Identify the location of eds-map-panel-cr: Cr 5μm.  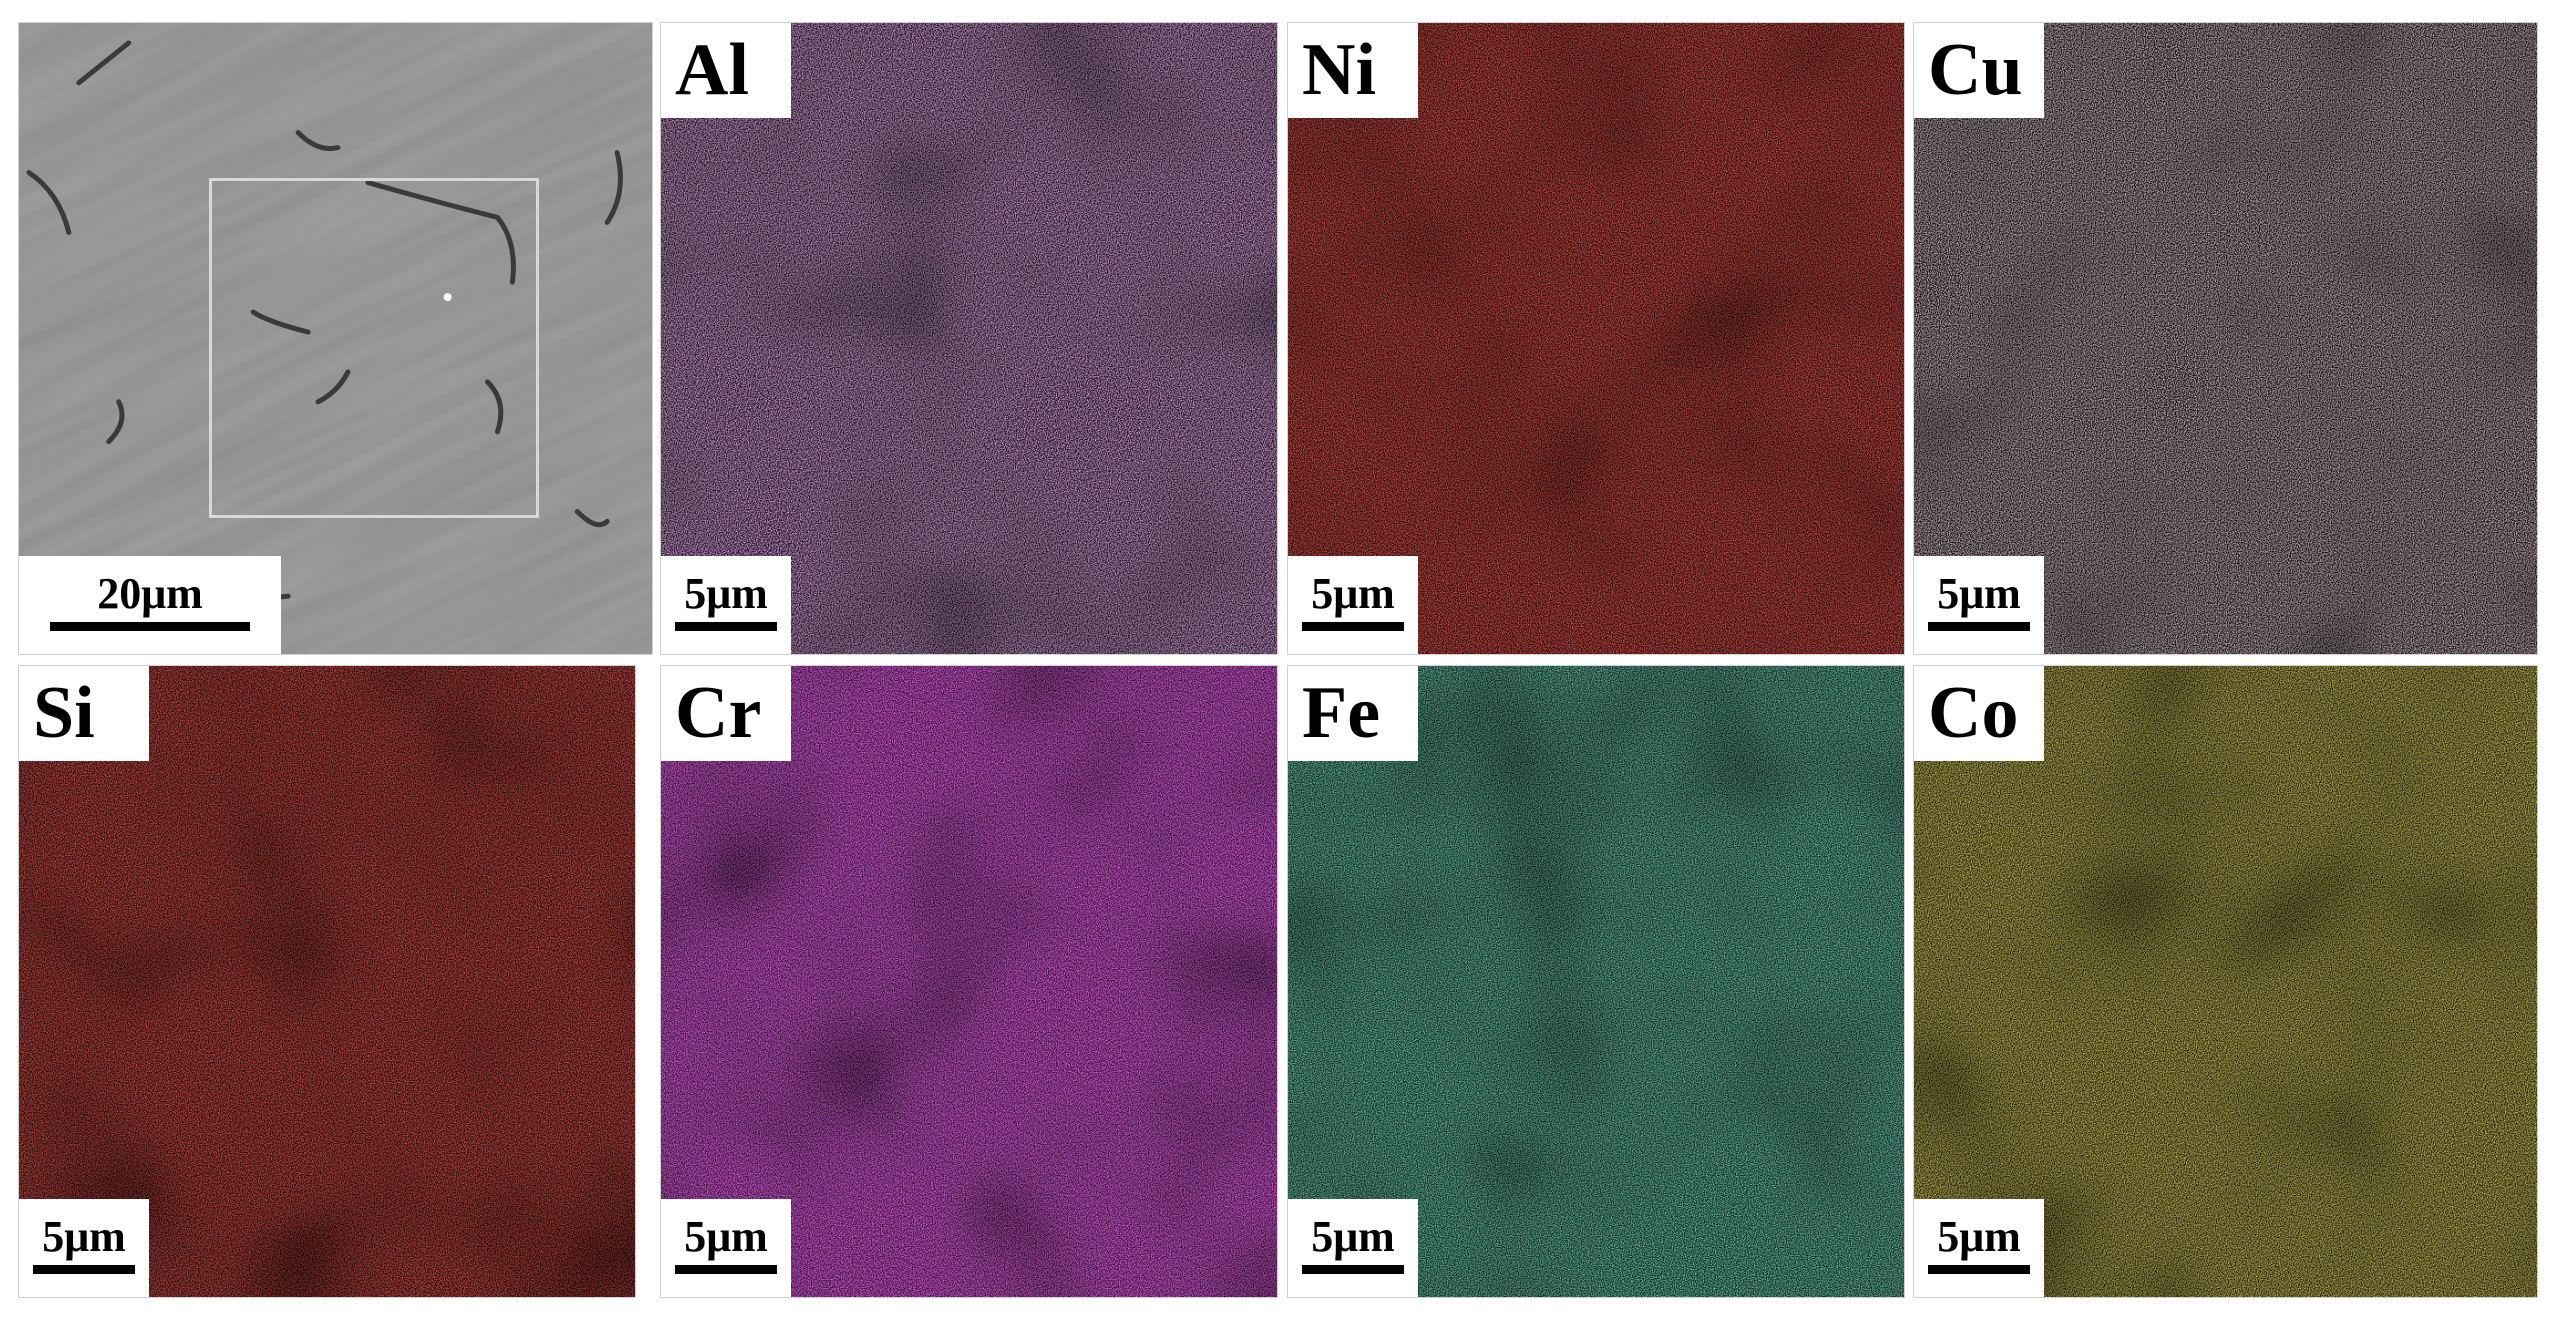
(969, 981).